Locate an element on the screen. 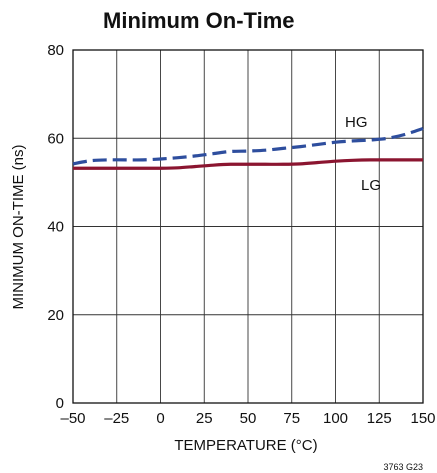 The image size is (437, 473). y-tick-labels: 0 20 40 60 80 is located at coordinates (55, 227).